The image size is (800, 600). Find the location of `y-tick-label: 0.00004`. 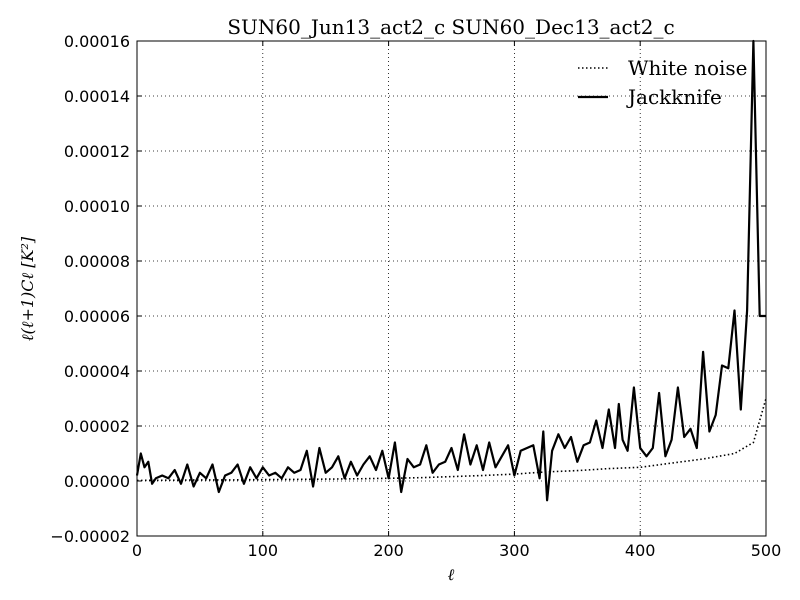

y-tick-label: 0.00004 is located at coordinates (97, 371).